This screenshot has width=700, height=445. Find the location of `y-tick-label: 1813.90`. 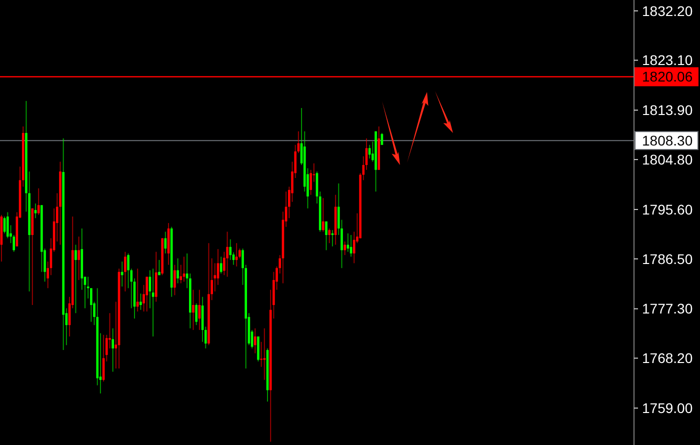

y-tick-label: 1813.90 is located at coordinates (667, 110).